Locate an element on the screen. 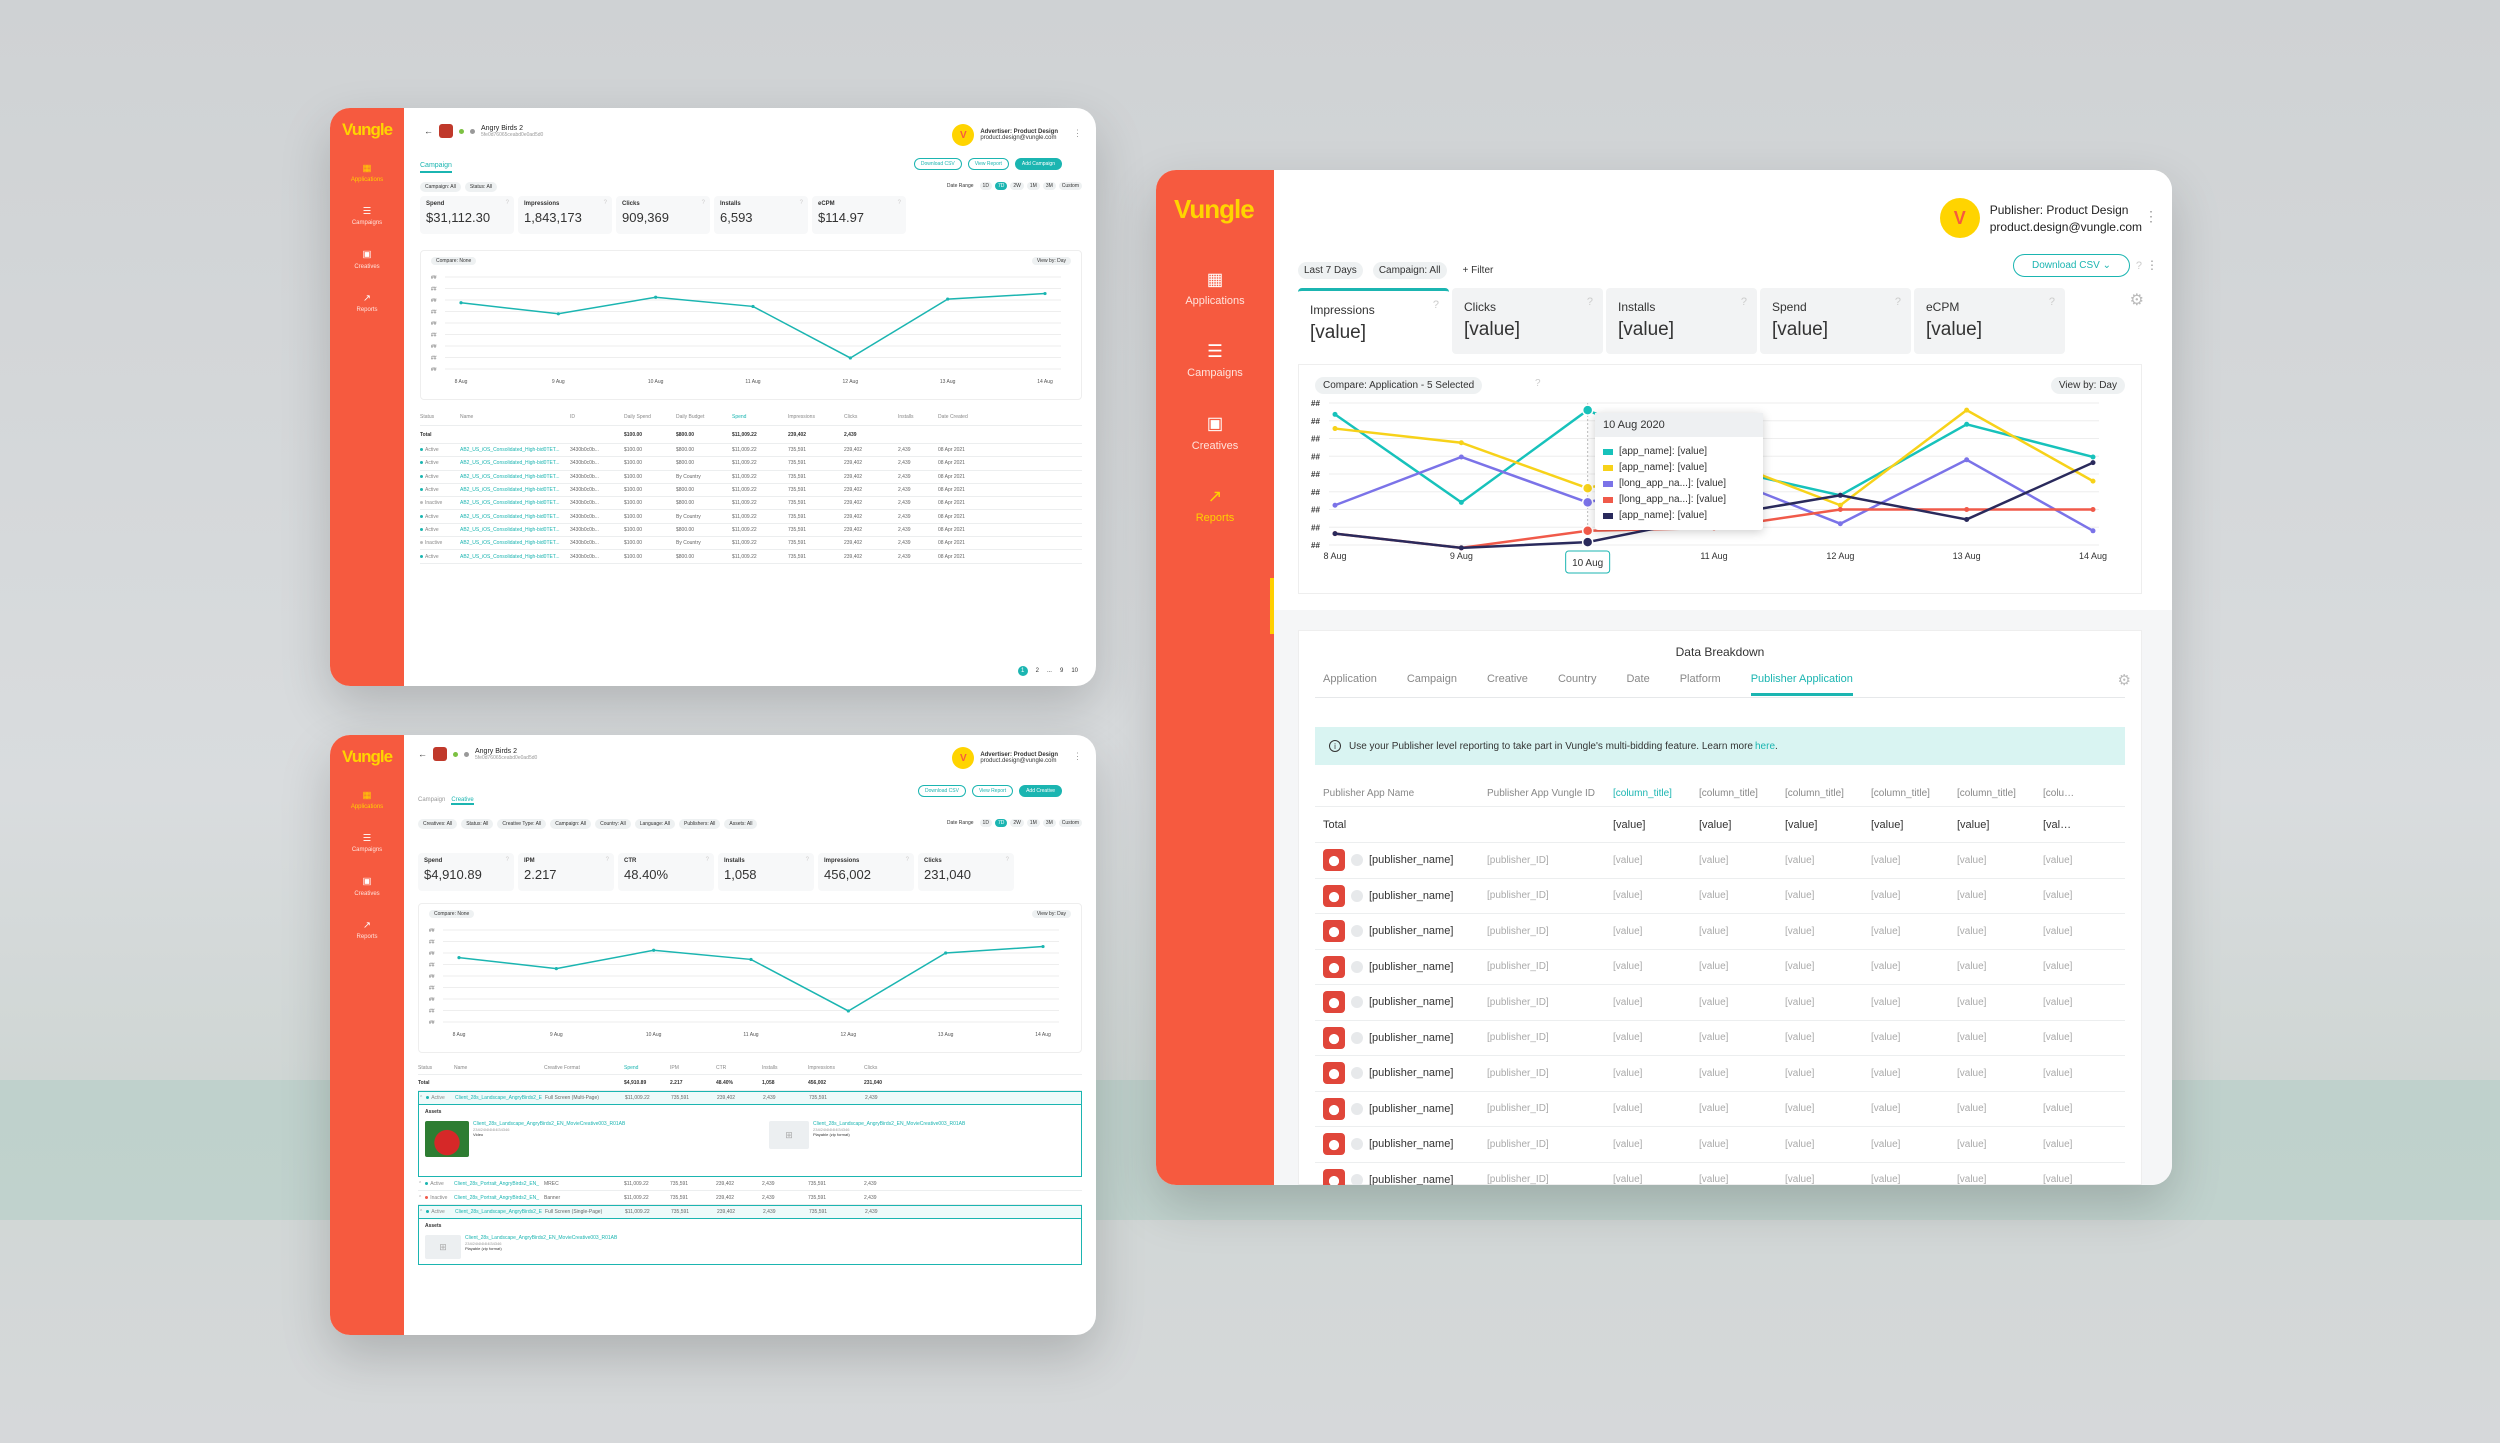 The width and height of the screenshot is (2500, 1443). page-number: 2 is located at coordinates (1037, 671).